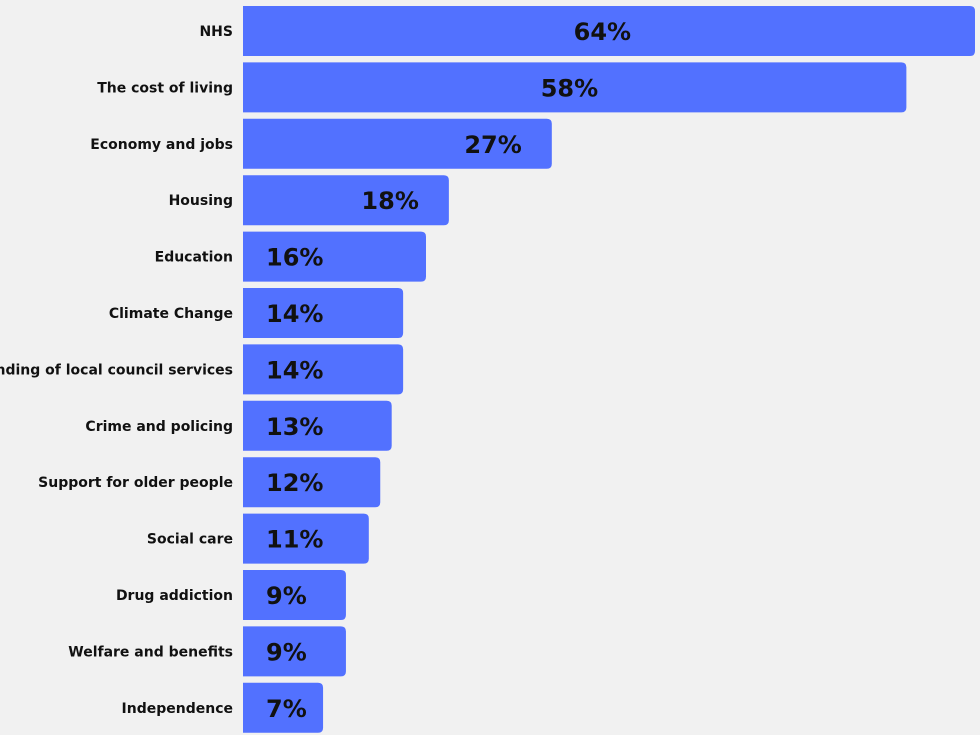  What do you see at coordinates (323, 369) in the screenshot?
I see `bar-funding-of-local-council-services` at bounding box center [323, 369].